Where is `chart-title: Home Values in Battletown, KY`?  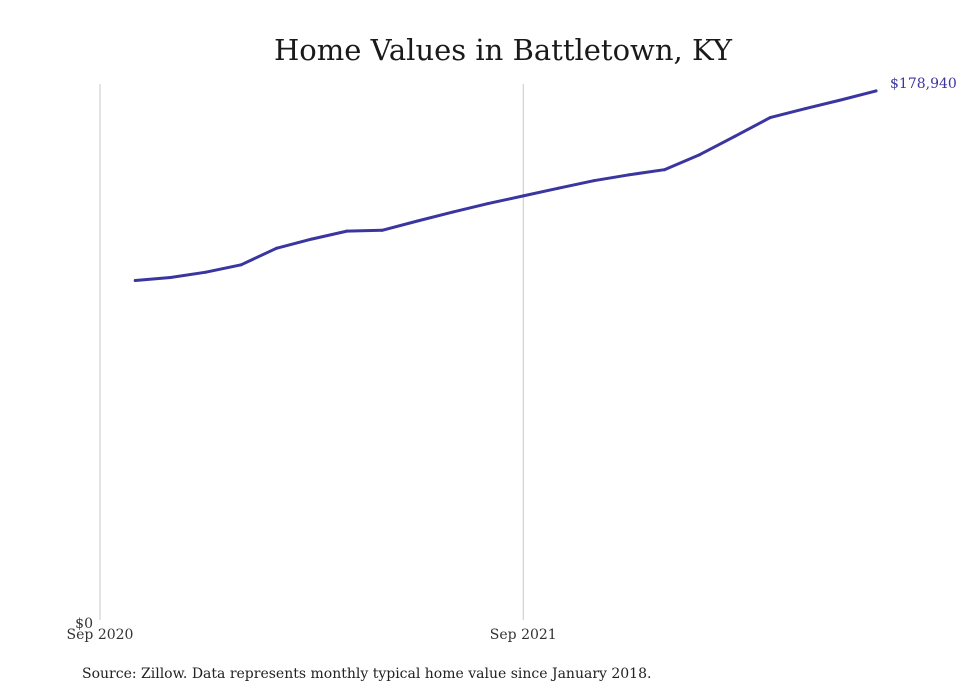 chart-title: Home Values in Battletown, KY is located at coordinates (503, 50).